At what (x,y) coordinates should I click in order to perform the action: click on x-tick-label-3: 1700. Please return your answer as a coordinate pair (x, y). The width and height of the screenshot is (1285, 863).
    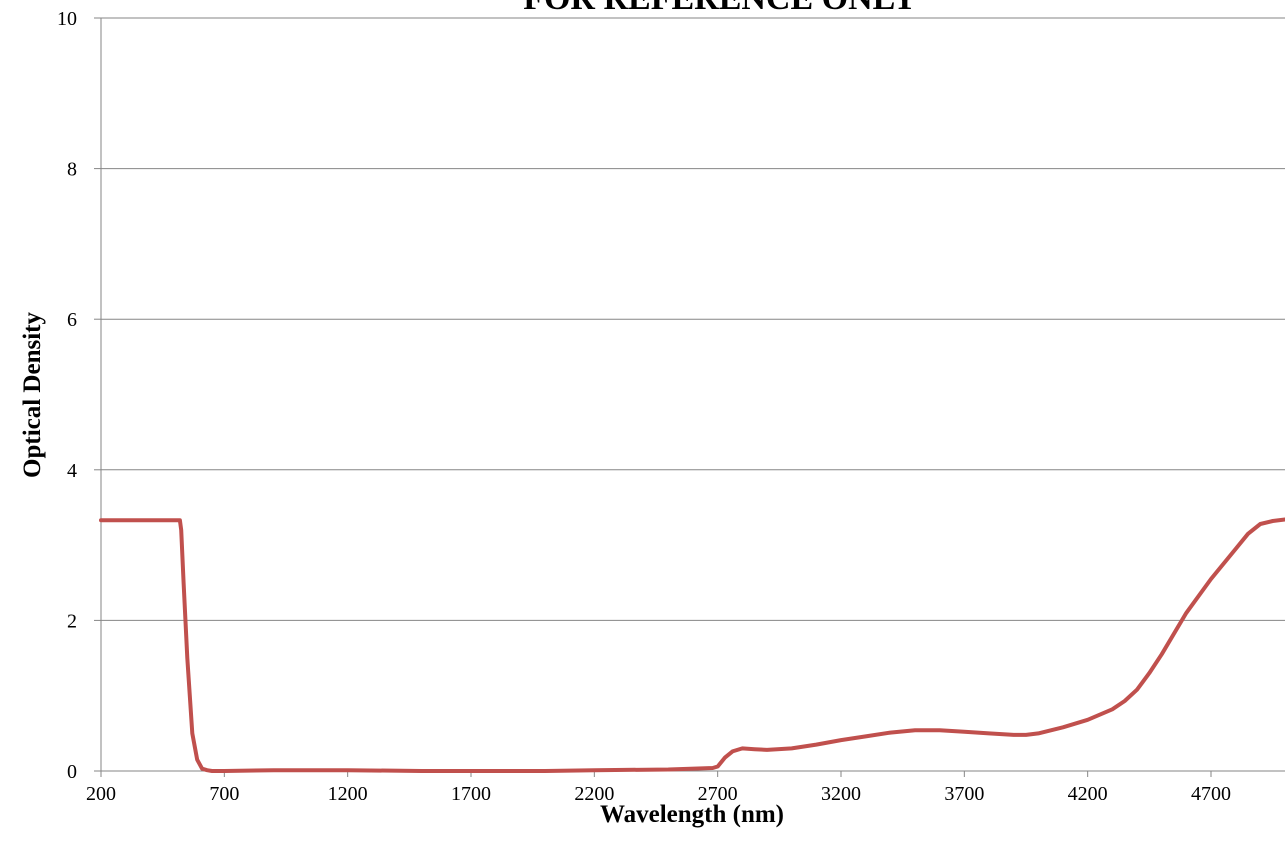
    Looking at the image, I should click on (471, 794).